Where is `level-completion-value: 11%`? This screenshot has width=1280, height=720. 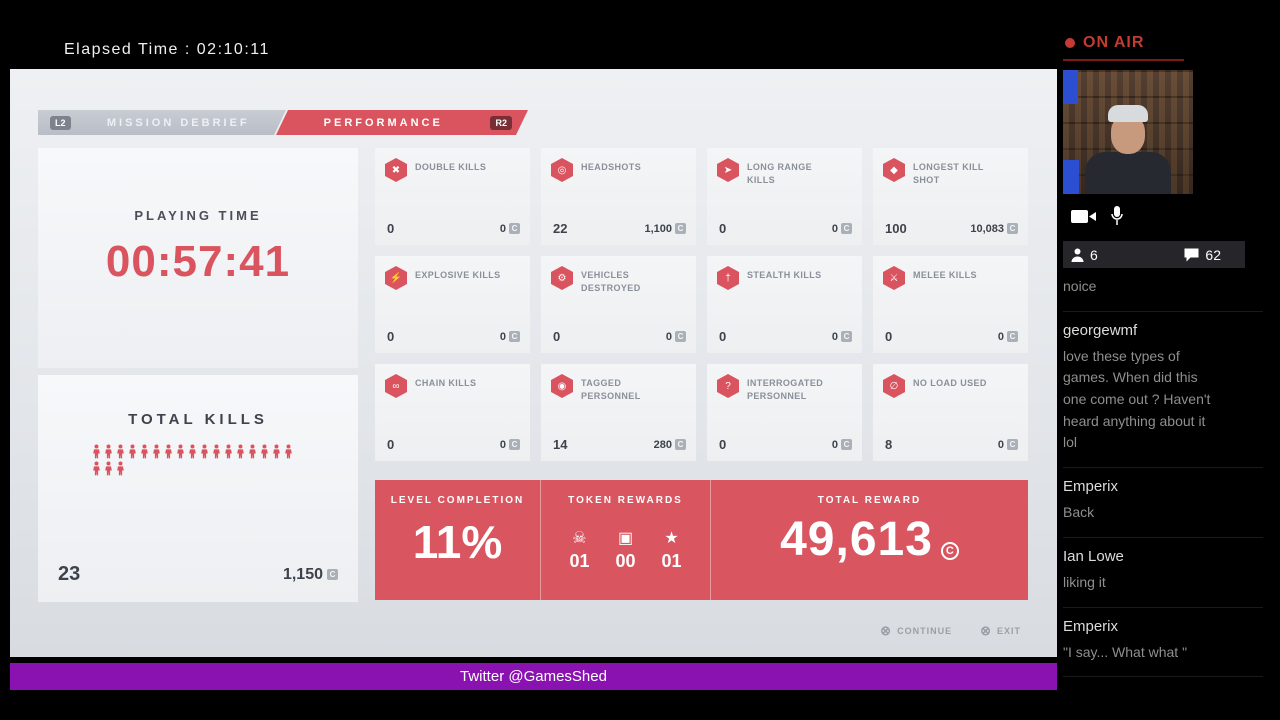
level-completion-value: 11% is located at coordinates (457, 542).